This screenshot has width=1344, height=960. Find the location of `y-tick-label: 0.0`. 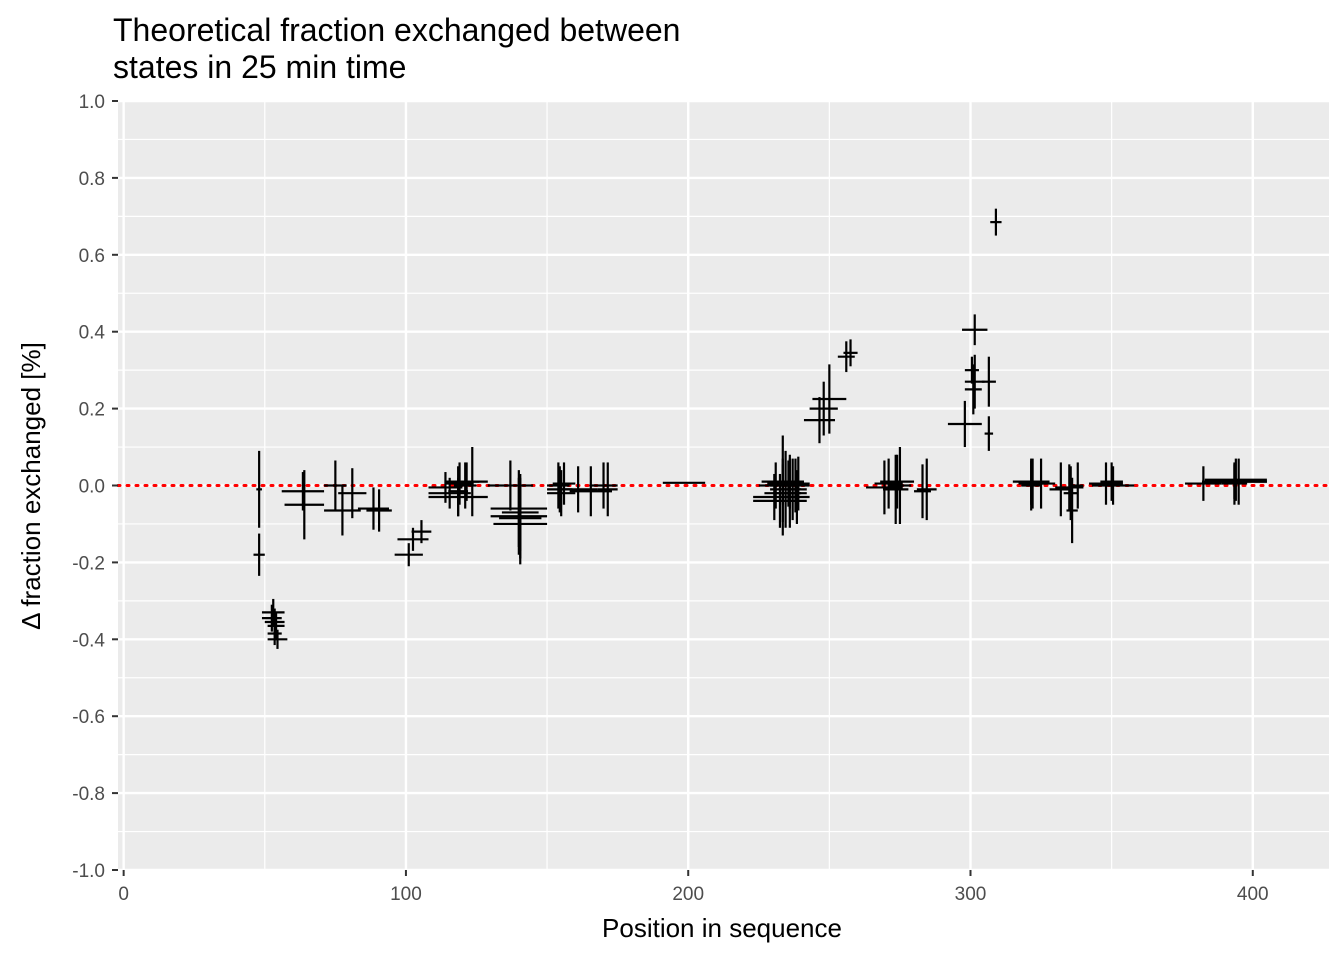

y-tick-label: 0.0 is located at coordinates (92, 487).